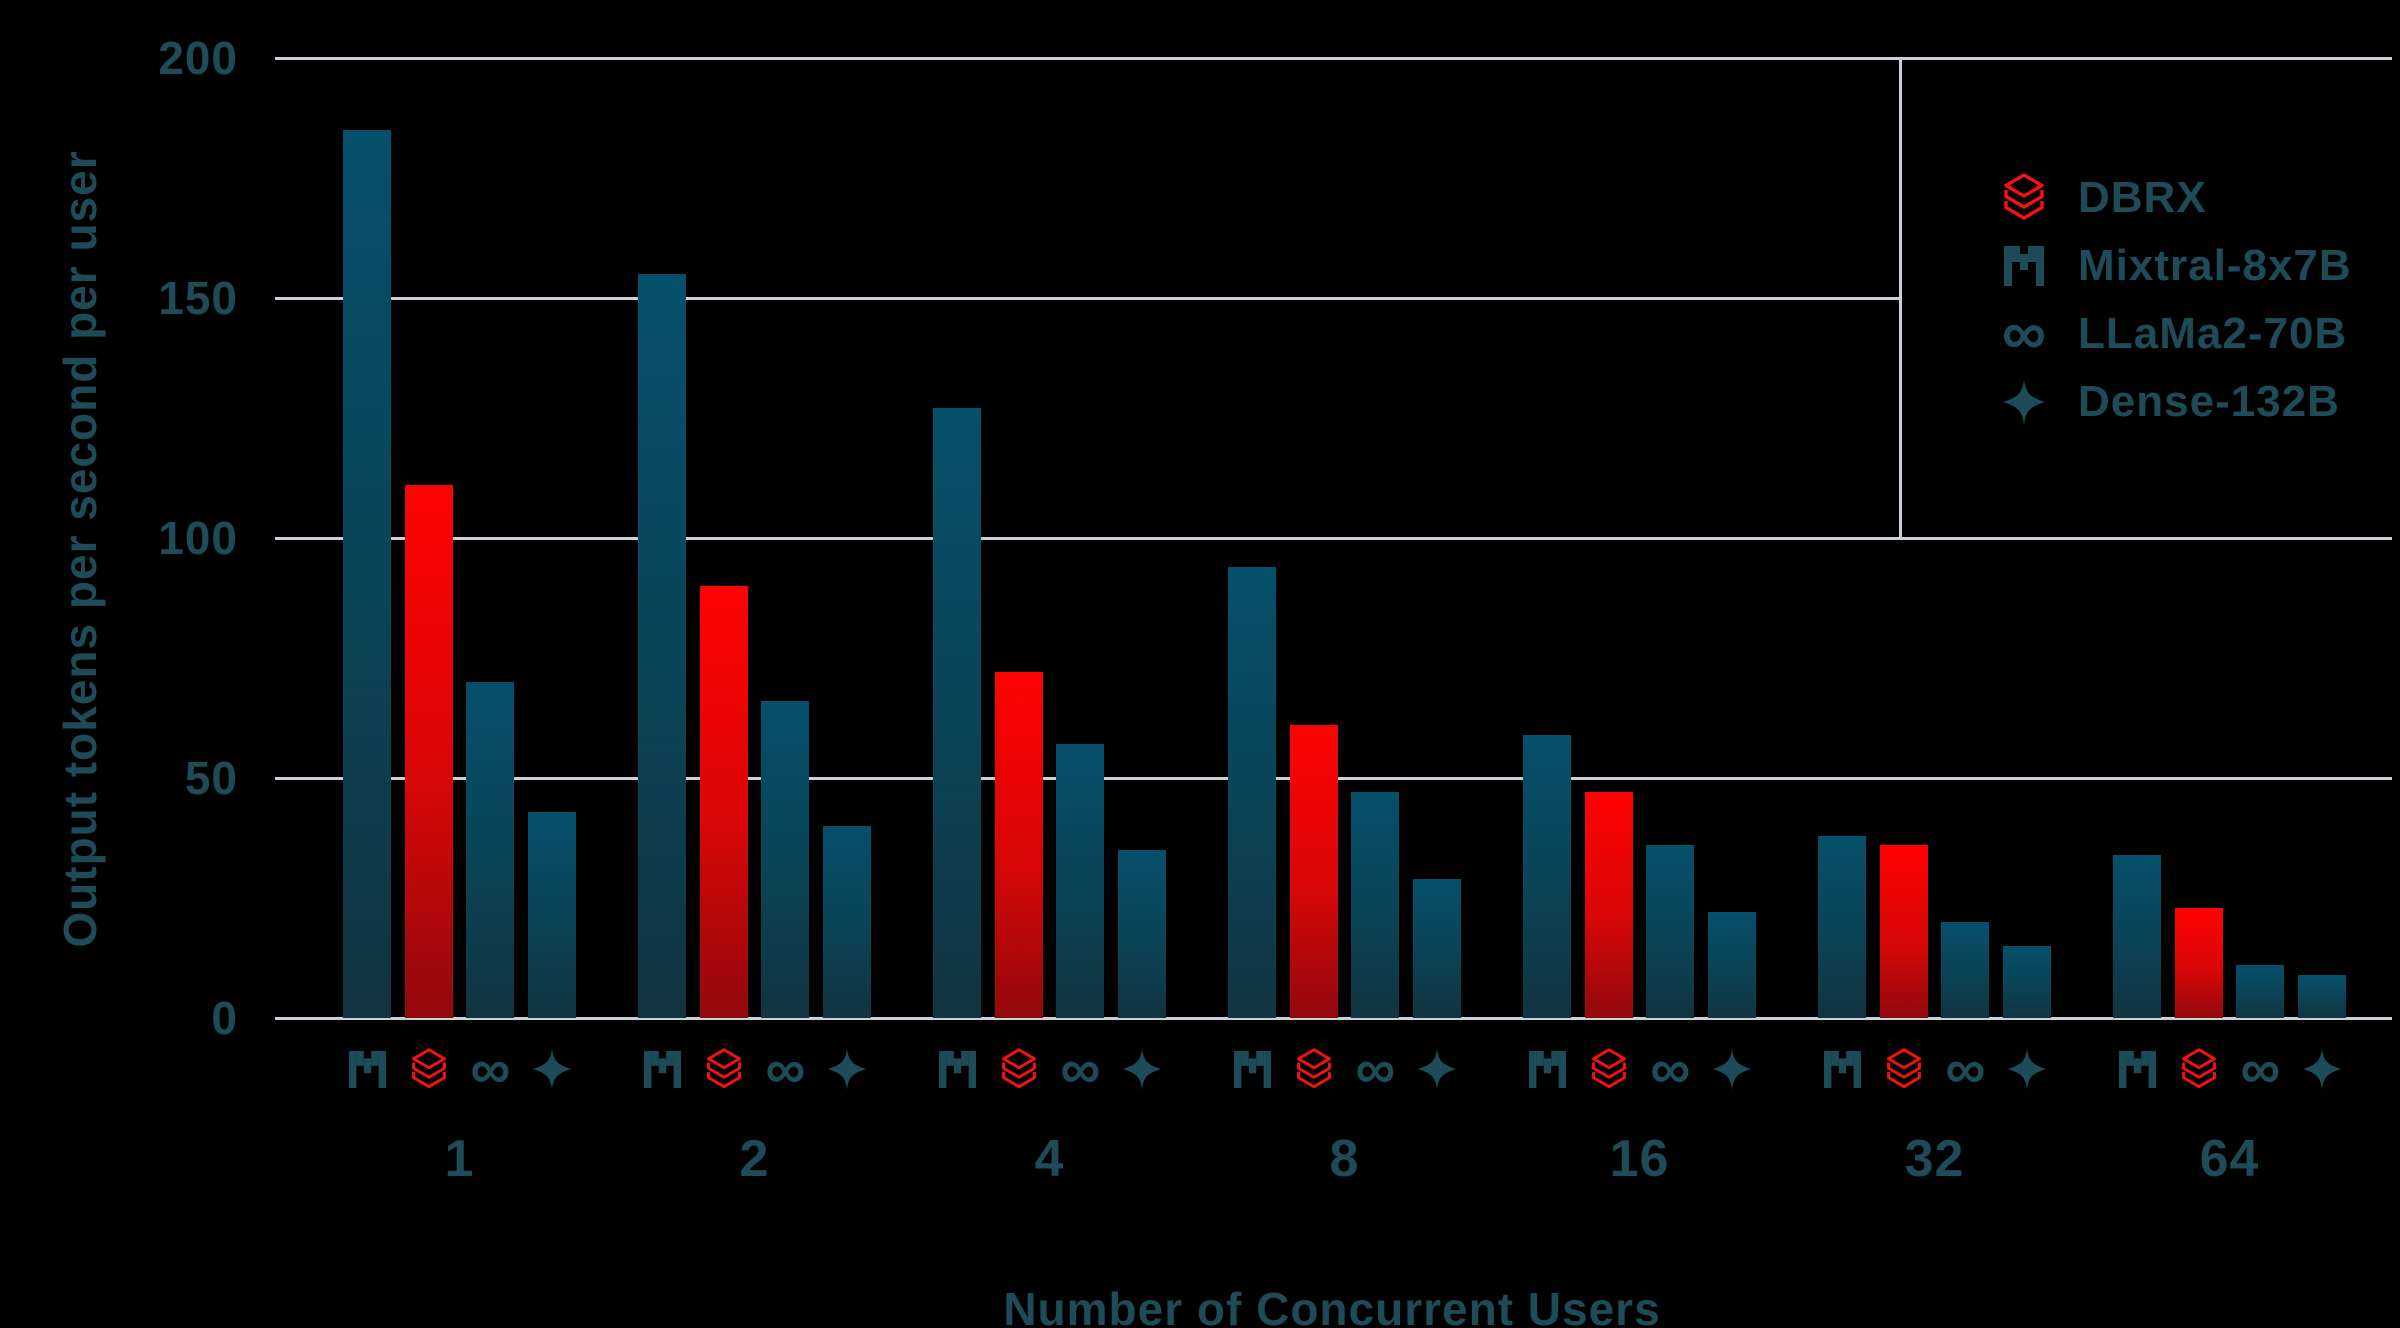 The height and width of the screenshot is (1328, 2400). I want to click on legend-item-mixtral-8x7b: Mixtral-8x7B, so click(2172, 266).